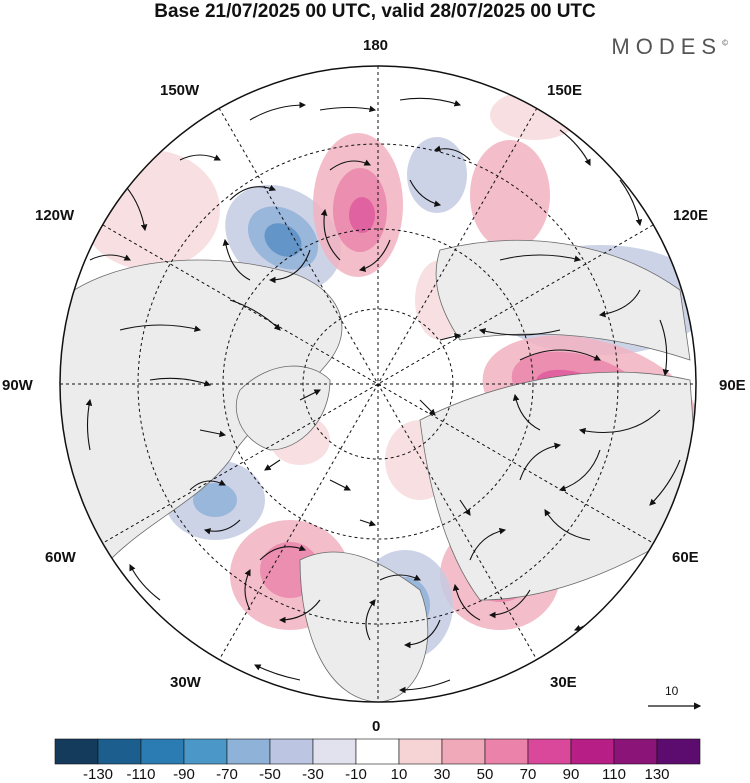 The image size is (750, 783). I want to click on anomaly-neg-1-inner, so click(283, 240).